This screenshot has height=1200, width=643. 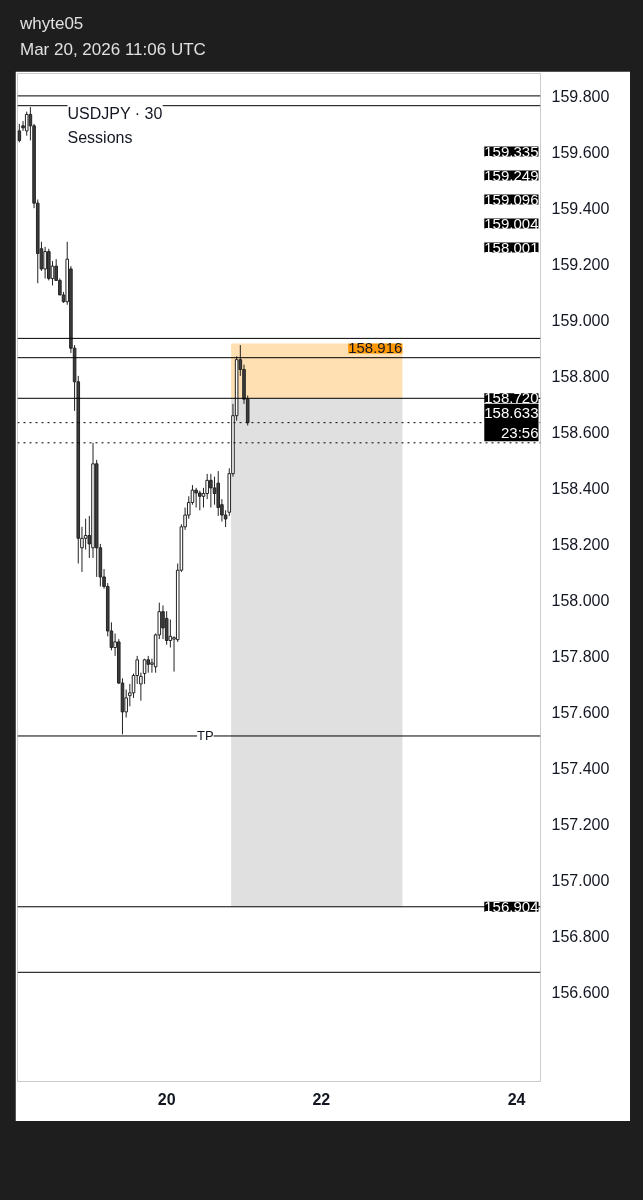 I want to click on chart-subtitle: Mar 20, 2026 11:06 UTC, so click(x=113, y=49).